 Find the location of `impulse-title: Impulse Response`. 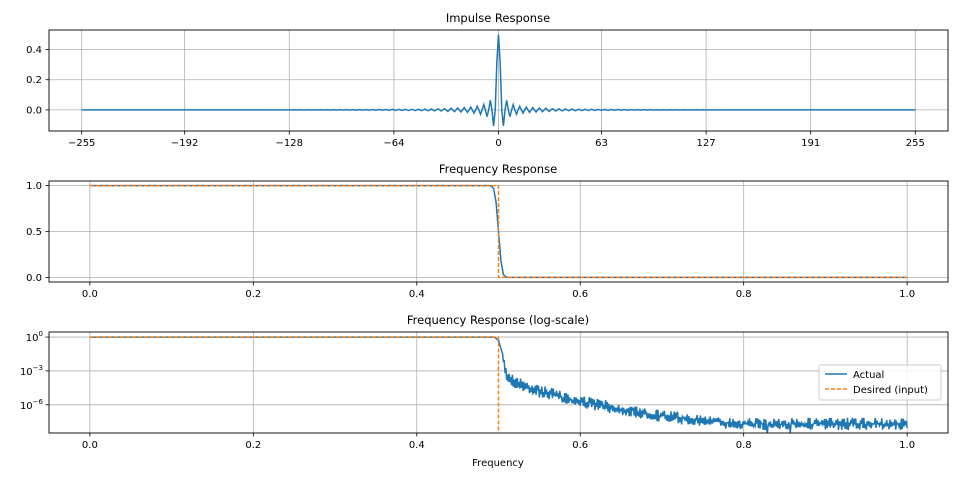

impulse-title: Impulse Response is located at coordinates (498, 18).